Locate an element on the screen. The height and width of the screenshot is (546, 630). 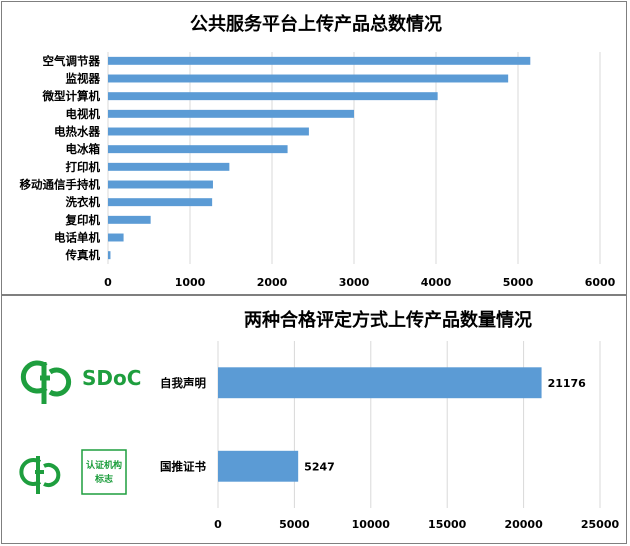
chart-title: 公共服务平台上传产品总数情况 is located at coordinates (316, 24).